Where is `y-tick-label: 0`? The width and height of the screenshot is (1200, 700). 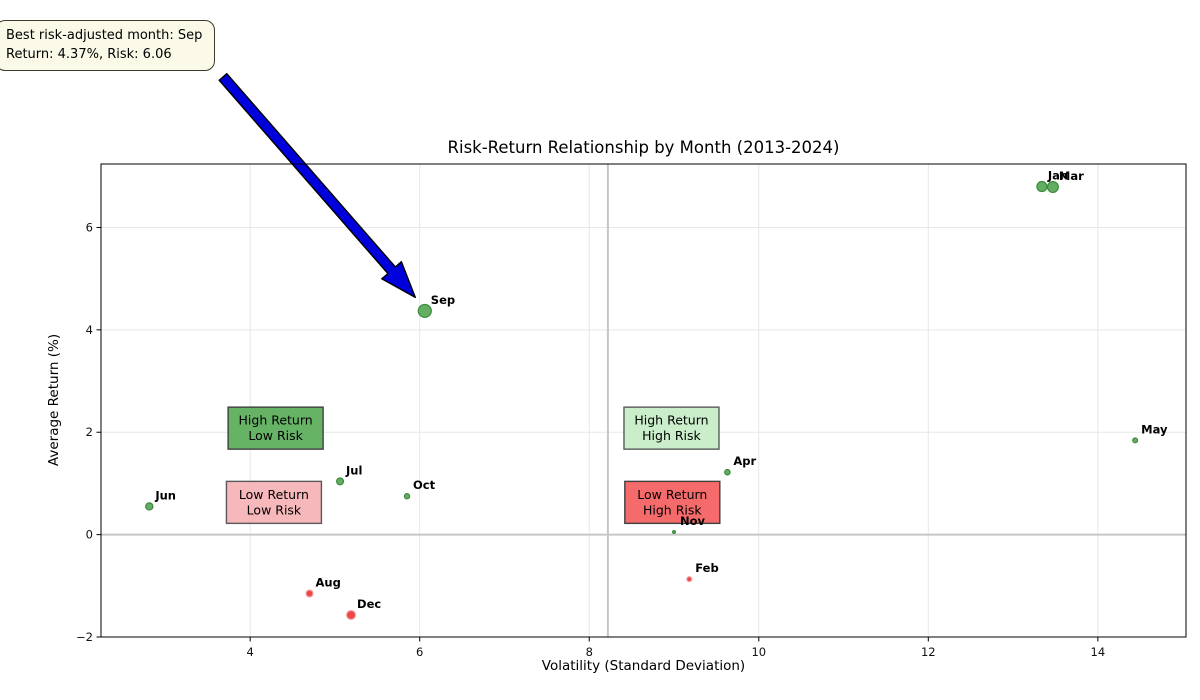
y-tick-label: 0 is located at coordinates (89, 535).